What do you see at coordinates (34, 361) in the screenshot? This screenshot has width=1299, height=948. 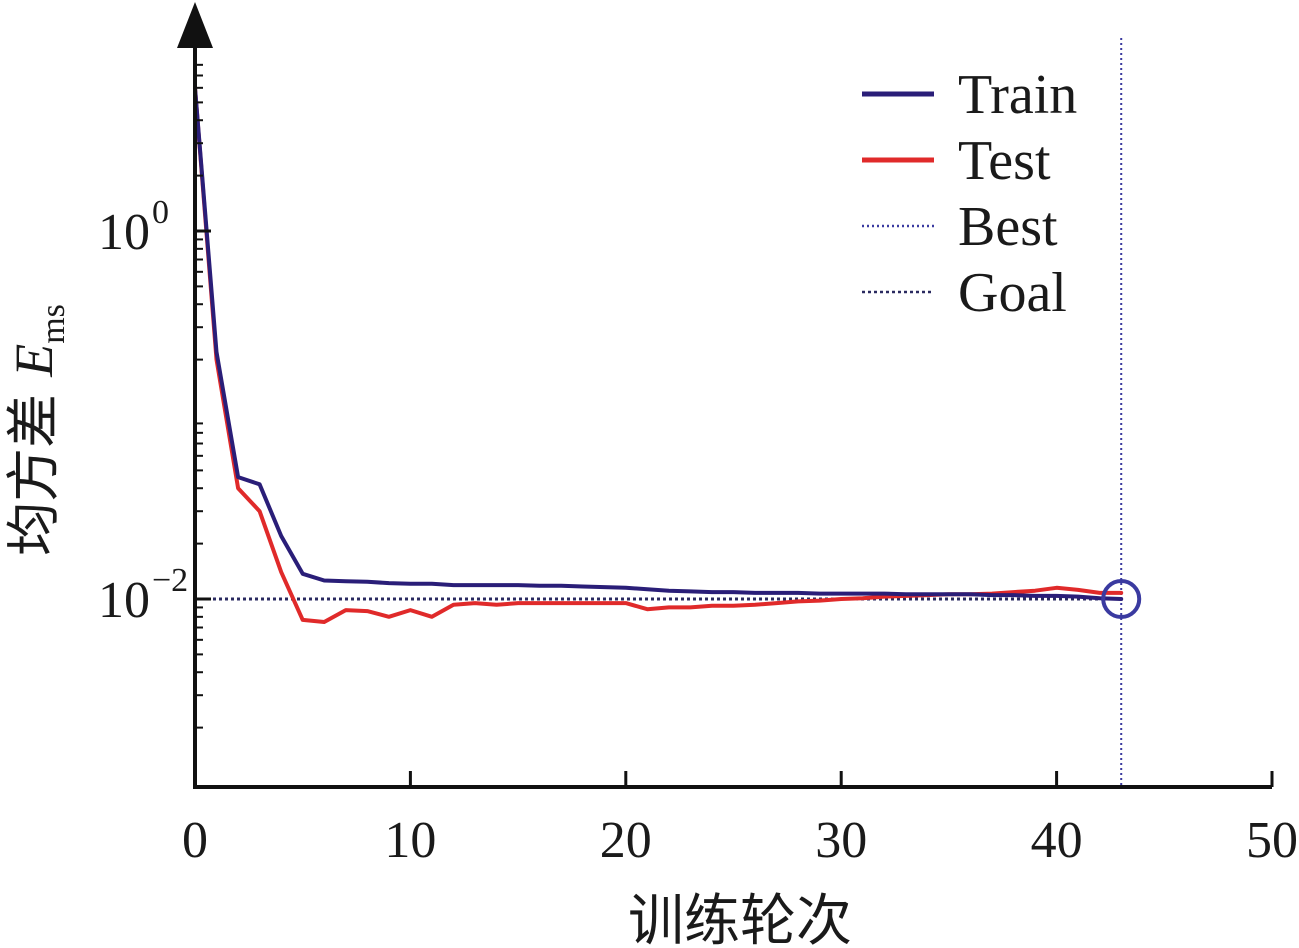 I see `y-axis-title-variable: E` at bounding box center [34, 361].